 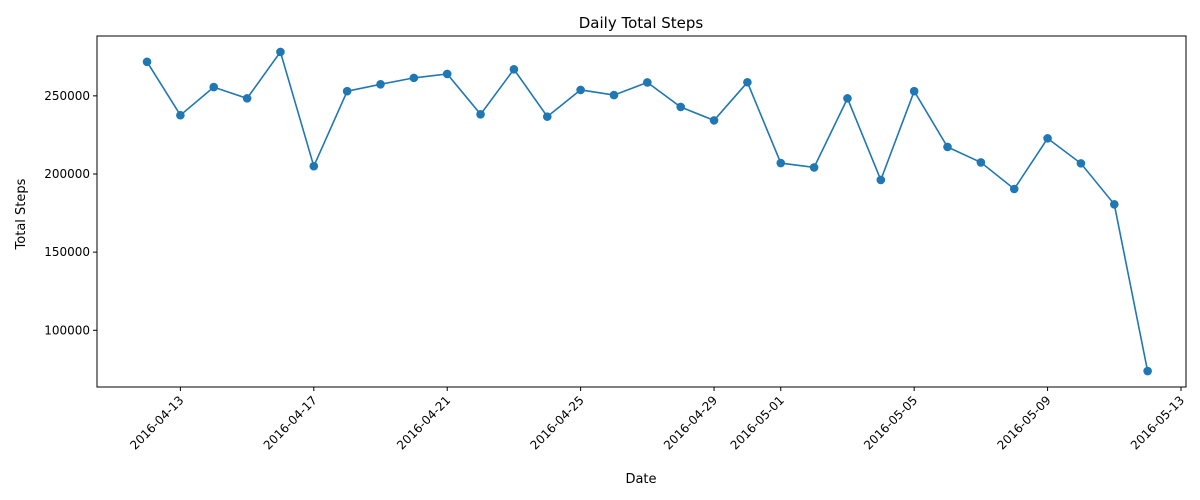 What do you see at coordinates (67, 174) in the screenshot?
I see `y-tick-label: 200000` at bounding box center [67, 174].